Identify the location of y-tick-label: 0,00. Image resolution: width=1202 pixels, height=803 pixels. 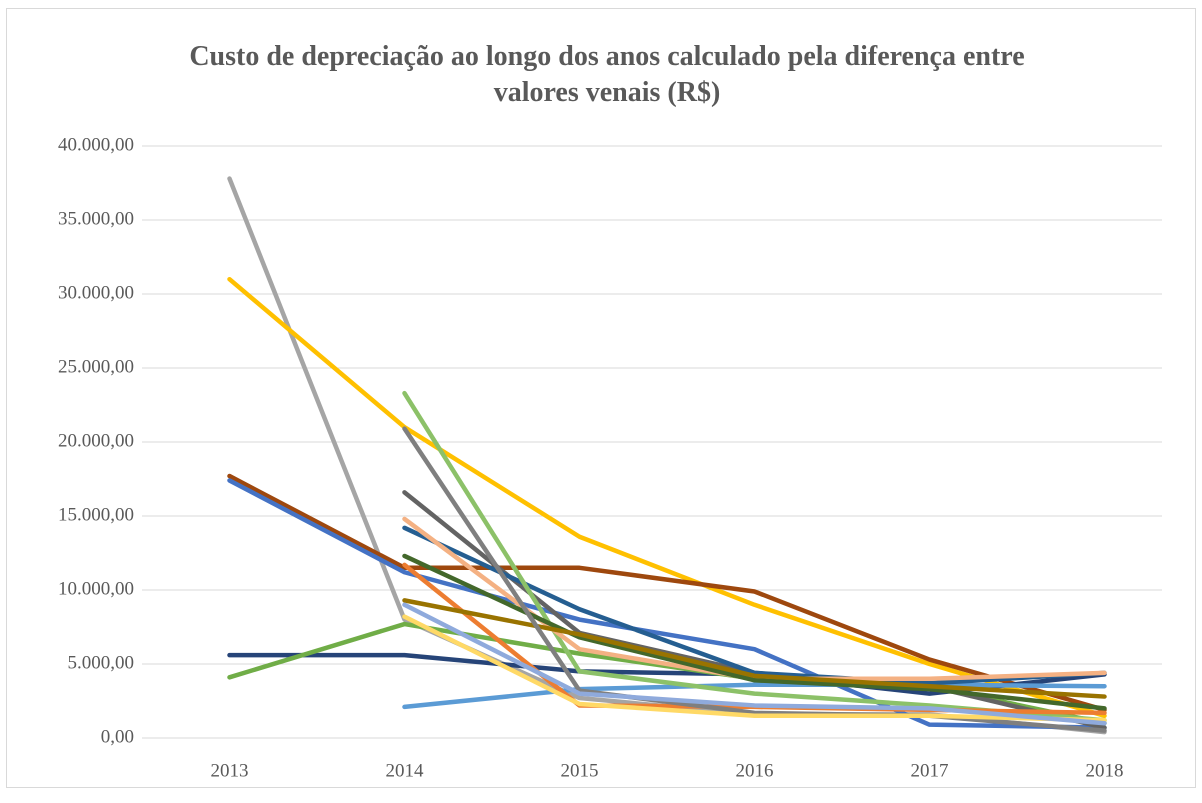
(117, 736).